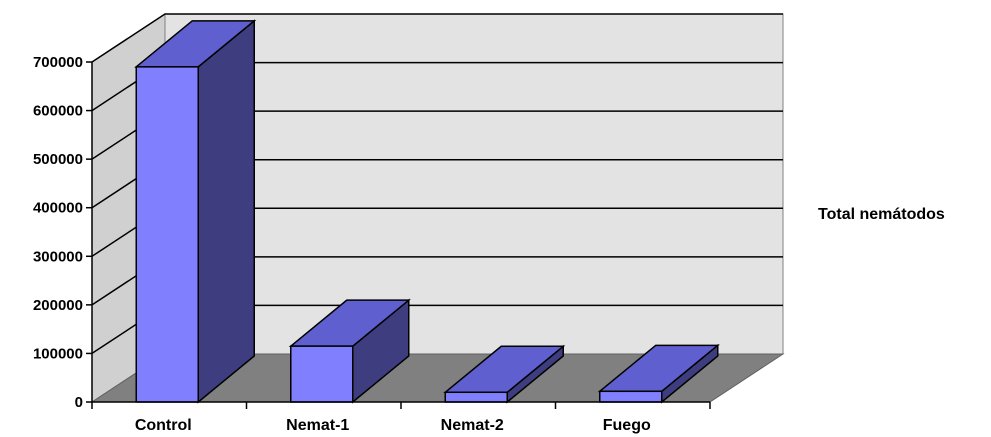 The image size is (991, 437). Describe the element at coordinates (58, 256) in the screenshot. I see `y-tick-label: 300000` at that location.